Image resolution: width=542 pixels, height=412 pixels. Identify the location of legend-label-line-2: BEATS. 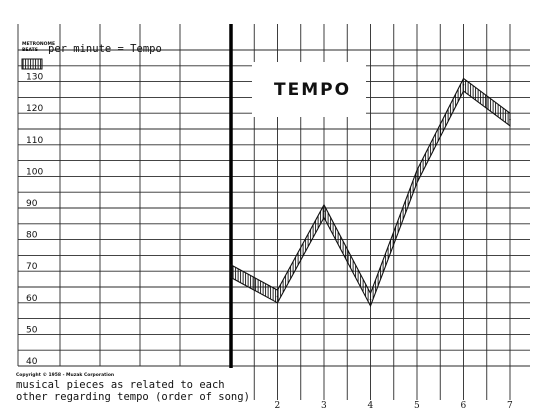
(30, 50).